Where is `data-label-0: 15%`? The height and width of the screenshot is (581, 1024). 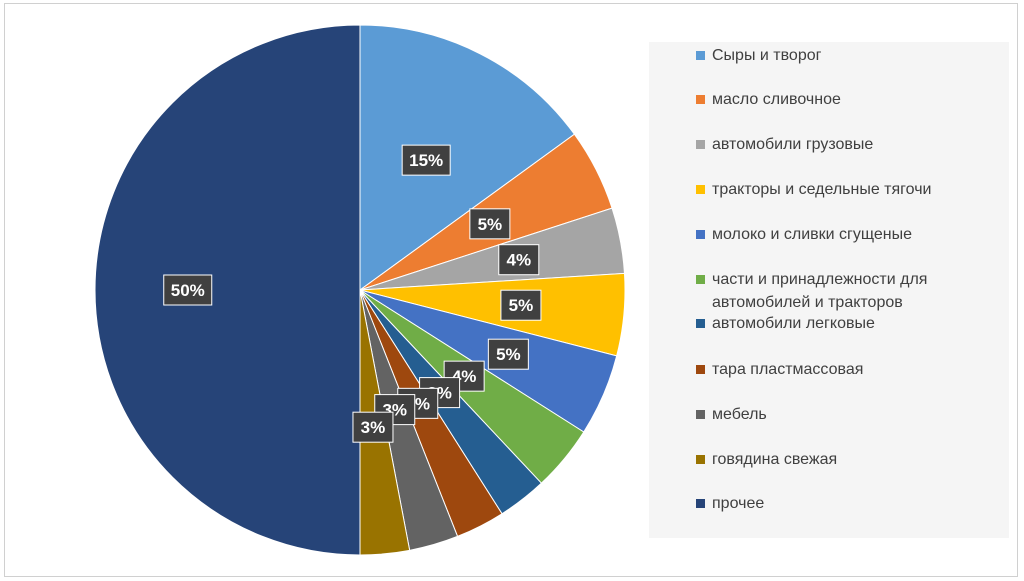 data-label-0: 15% is located at coordinates (426, 160).